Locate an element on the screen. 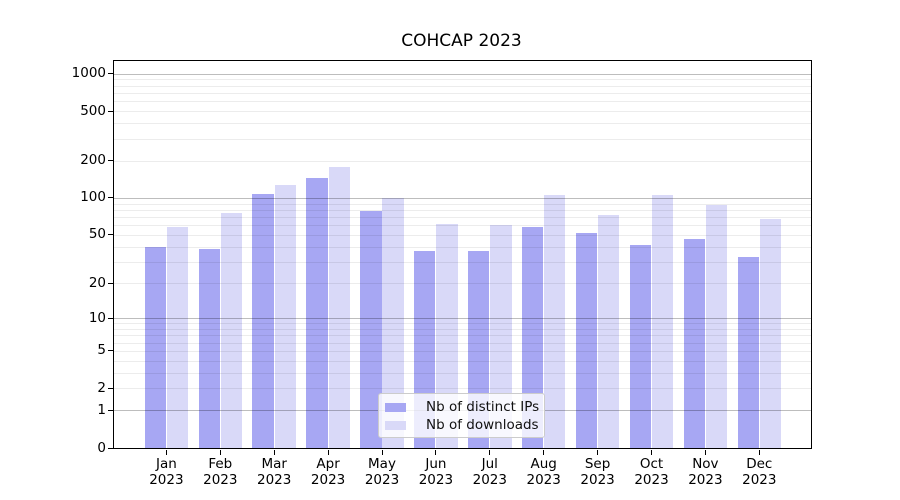 The height and width of the screenshot is (500, 900). bar-sep-downloads is located at coordinates (609, 331).